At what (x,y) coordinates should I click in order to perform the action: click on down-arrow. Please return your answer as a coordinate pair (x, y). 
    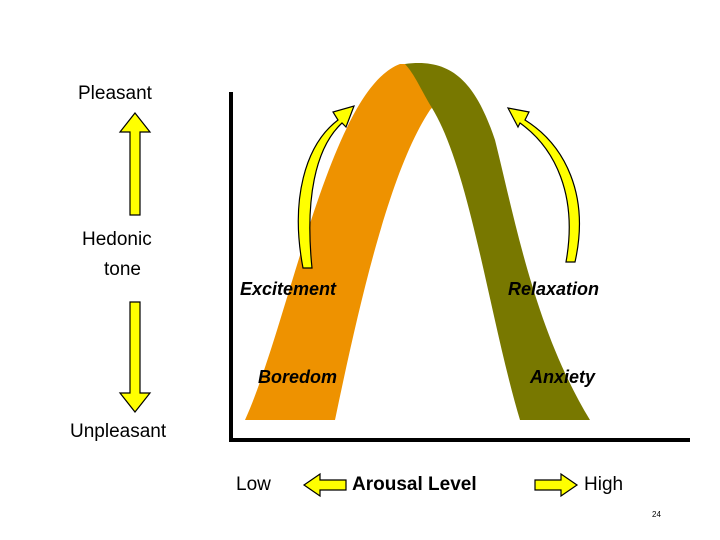
    Looking at the image, I should click on (135, 357).